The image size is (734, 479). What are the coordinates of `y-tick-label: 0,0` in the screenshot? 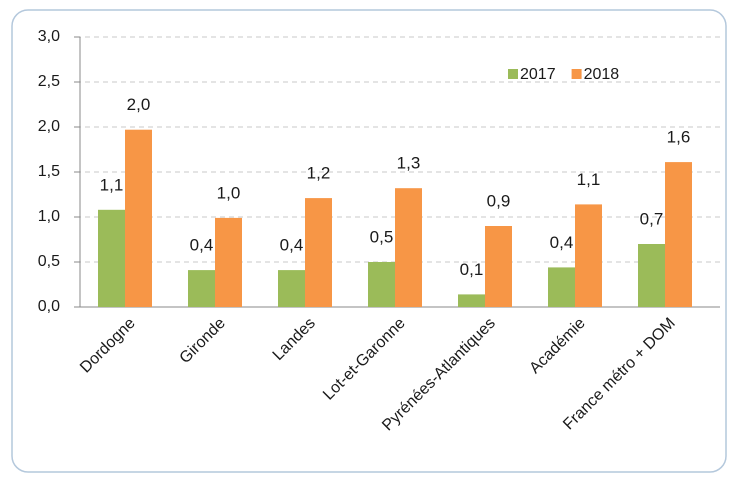 It's located at (49, 306).